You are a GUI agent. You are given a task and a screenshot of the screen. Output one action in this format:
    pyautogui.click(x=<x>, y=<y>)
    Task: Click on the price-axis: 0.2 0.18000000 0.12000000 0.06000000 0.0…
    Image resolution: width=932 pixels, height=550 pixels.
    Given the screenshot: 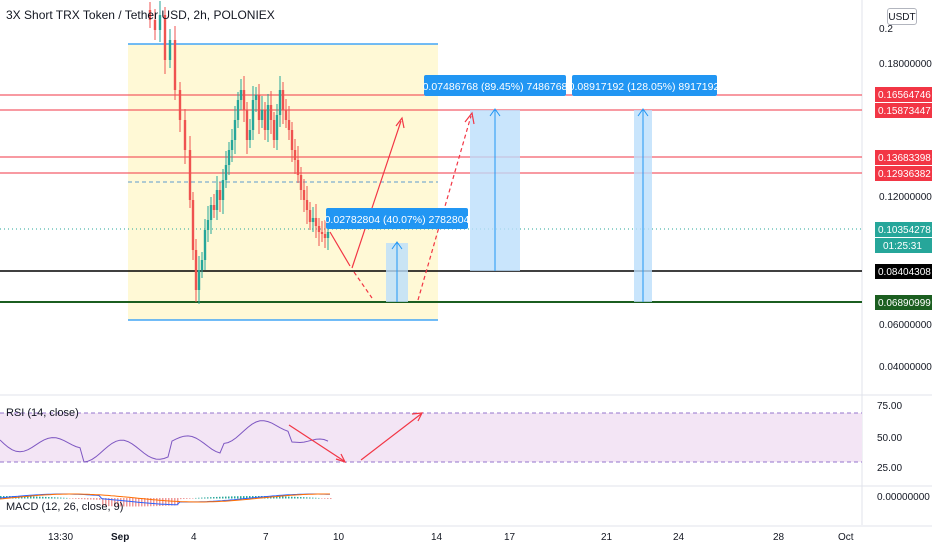 What is the action you would take?
    pyautogui.click(x=905, y=198)
    